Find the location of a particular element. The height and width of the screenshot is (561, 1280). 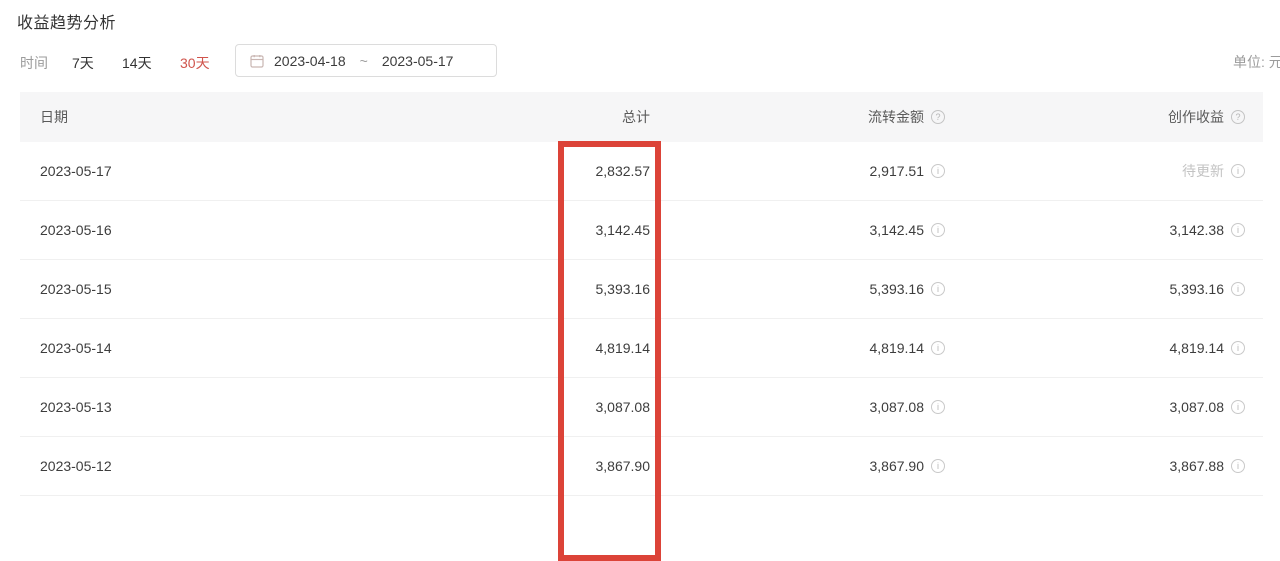

time-filter-option-14d: 14天 is located at coordinates (137, 63).